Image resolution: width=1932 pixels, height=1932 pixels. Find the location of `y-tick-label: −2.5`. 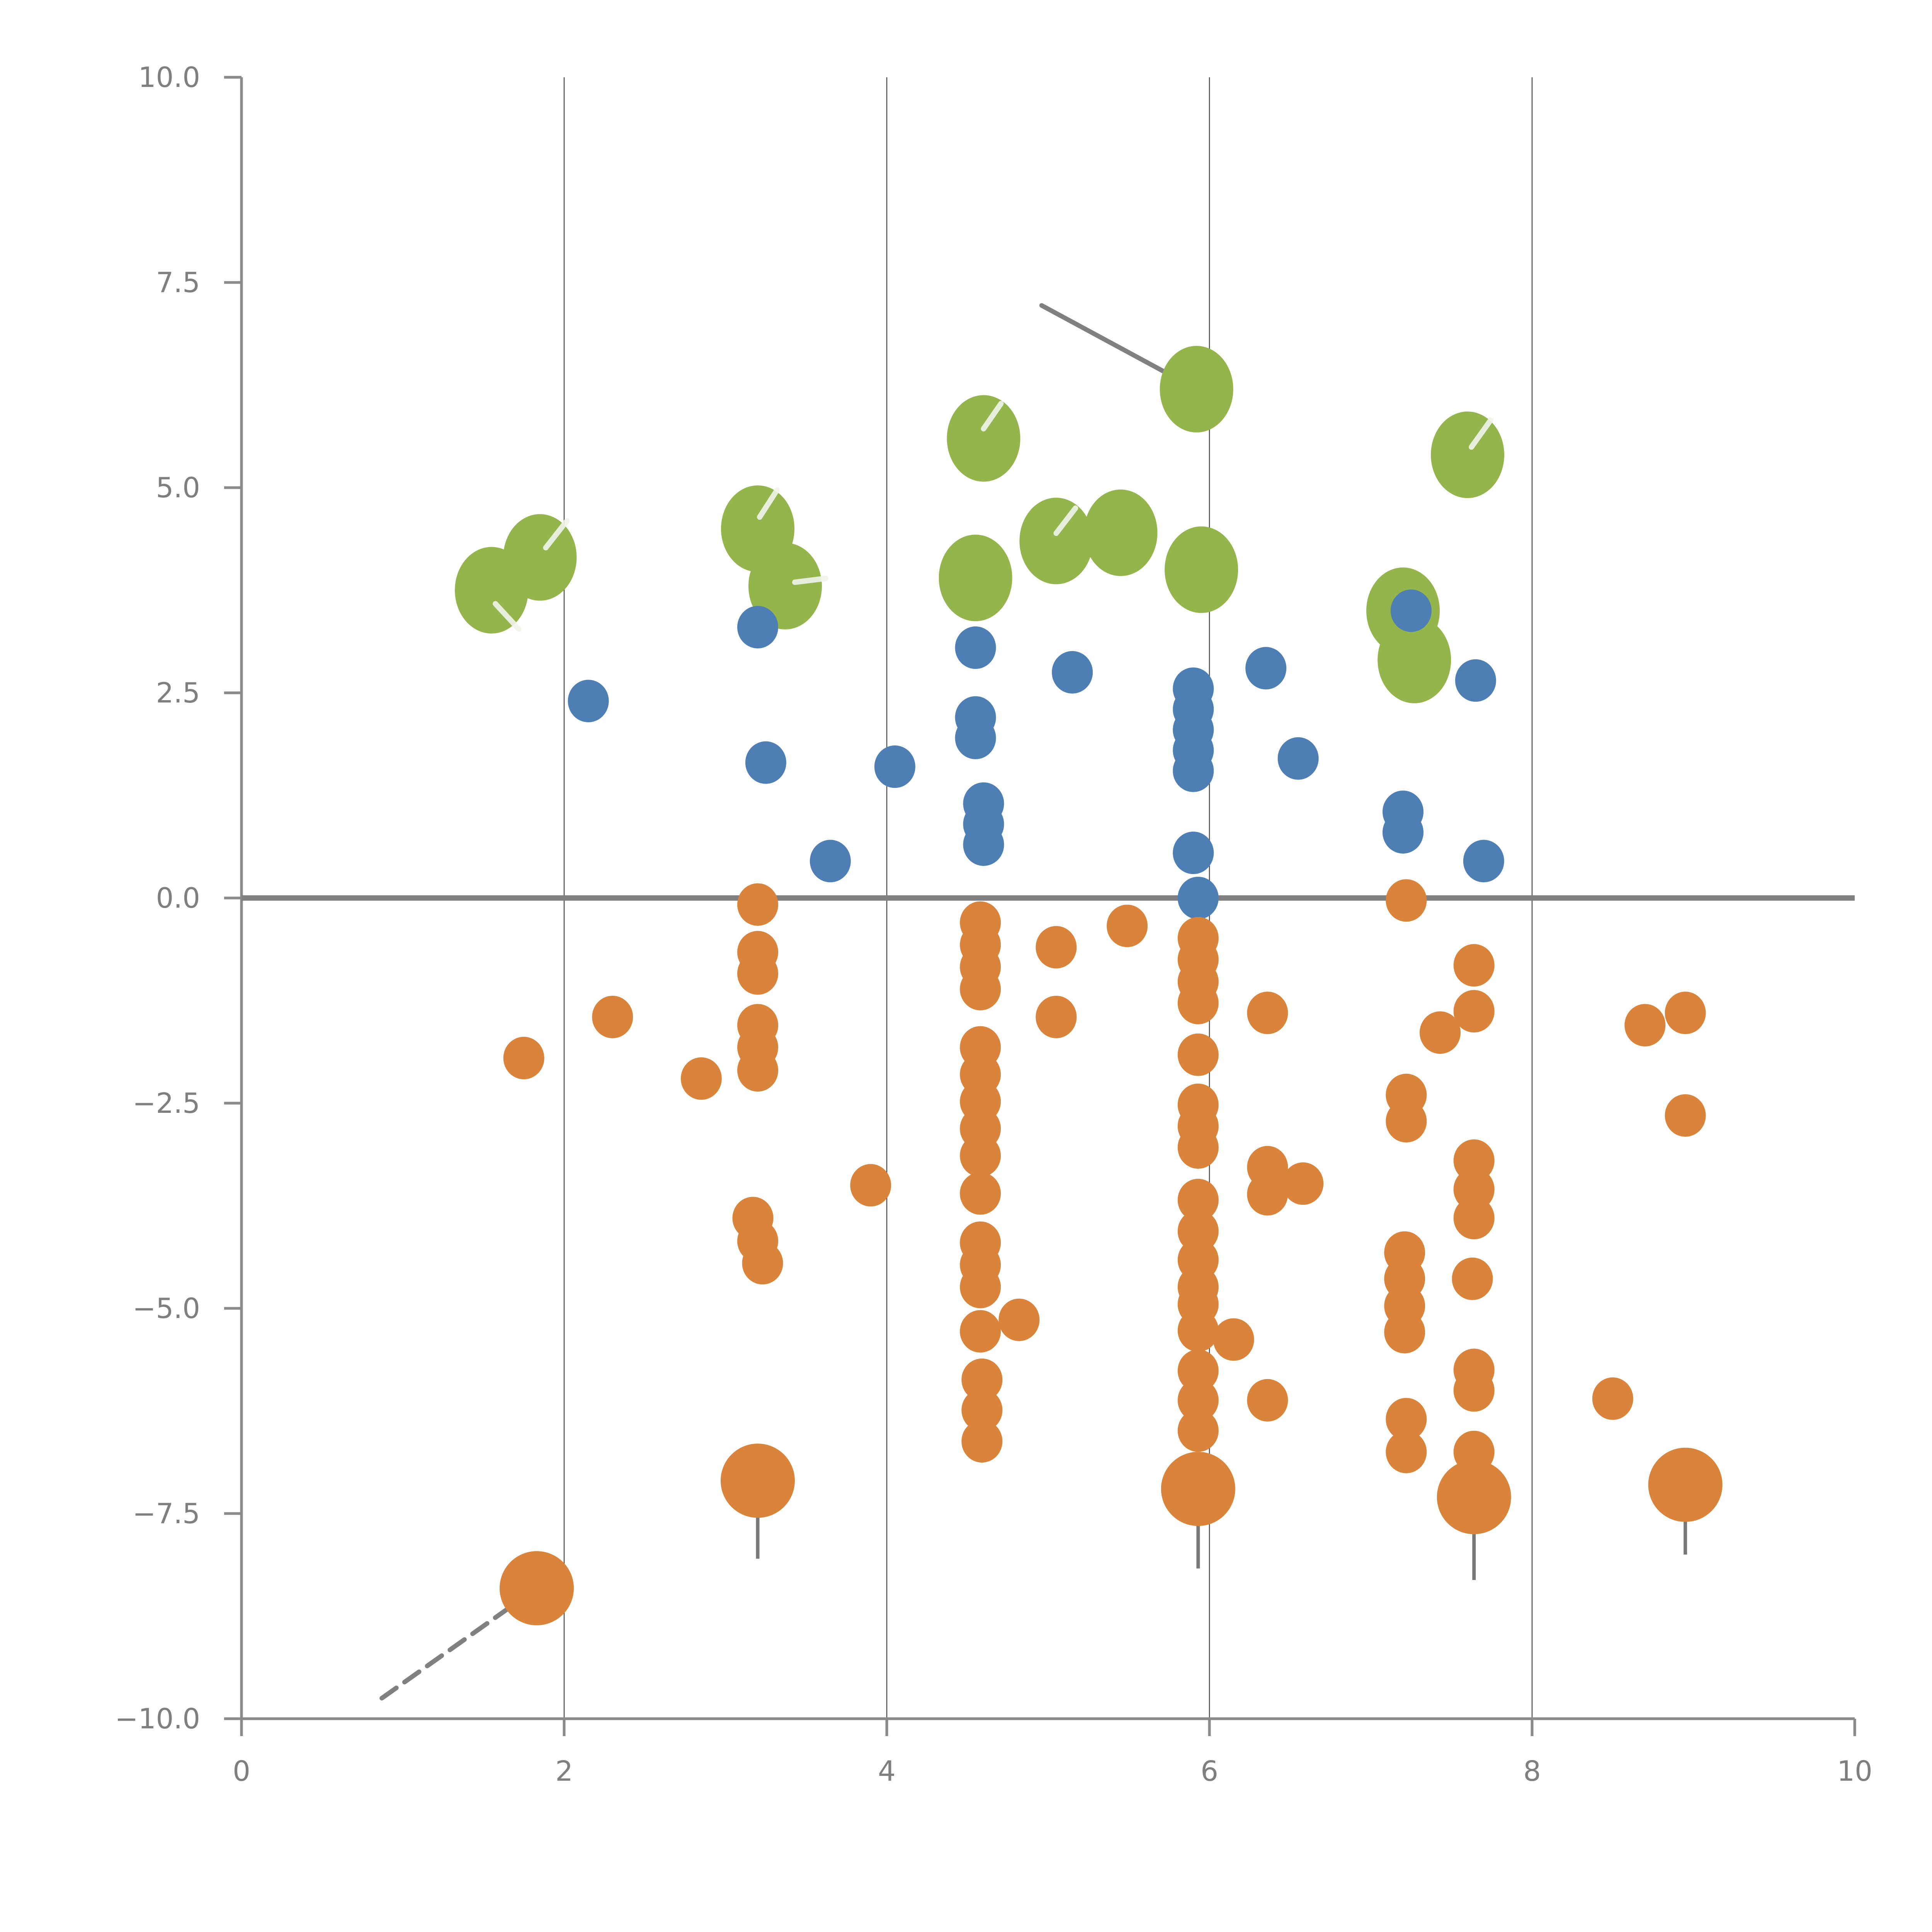

y-tick-label: −2.5 is located at coordinates (167, 1103).